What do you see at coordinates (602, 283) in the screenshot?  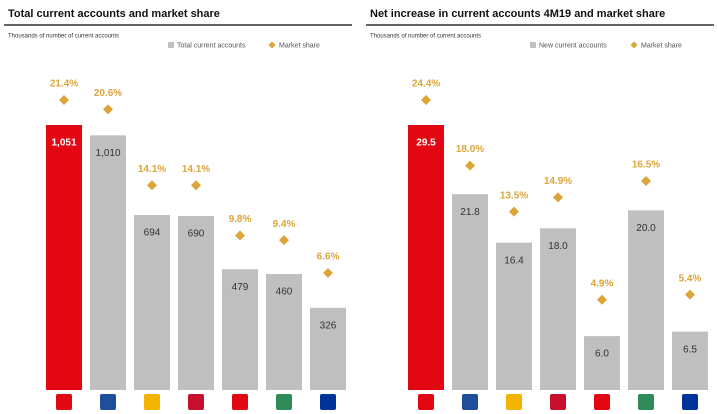 I see `share-label: 4.9%` at bounding box center [602, 283].